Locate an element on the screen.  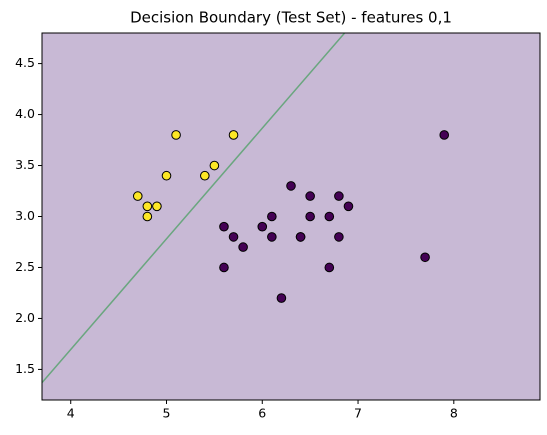
x-tick-label: 4 is located at coordinates (71, 413).